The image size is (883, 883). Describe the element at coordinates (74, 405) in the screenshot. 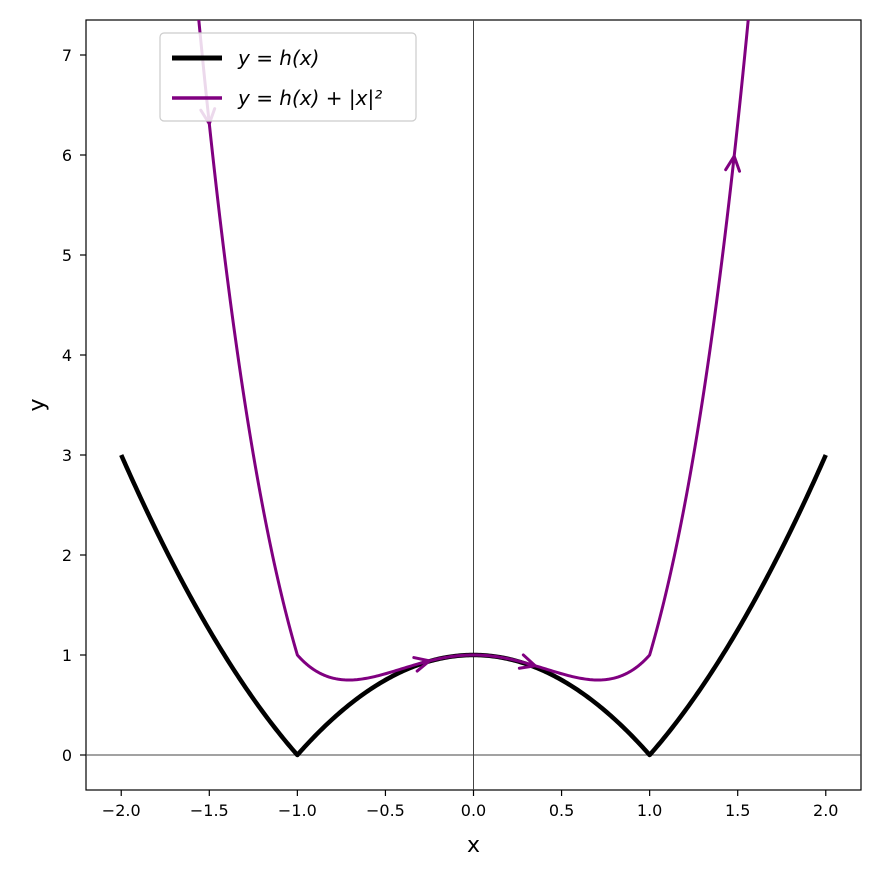

I see `y-axis: 0 1 2 3 4 5 6 7` at that location.